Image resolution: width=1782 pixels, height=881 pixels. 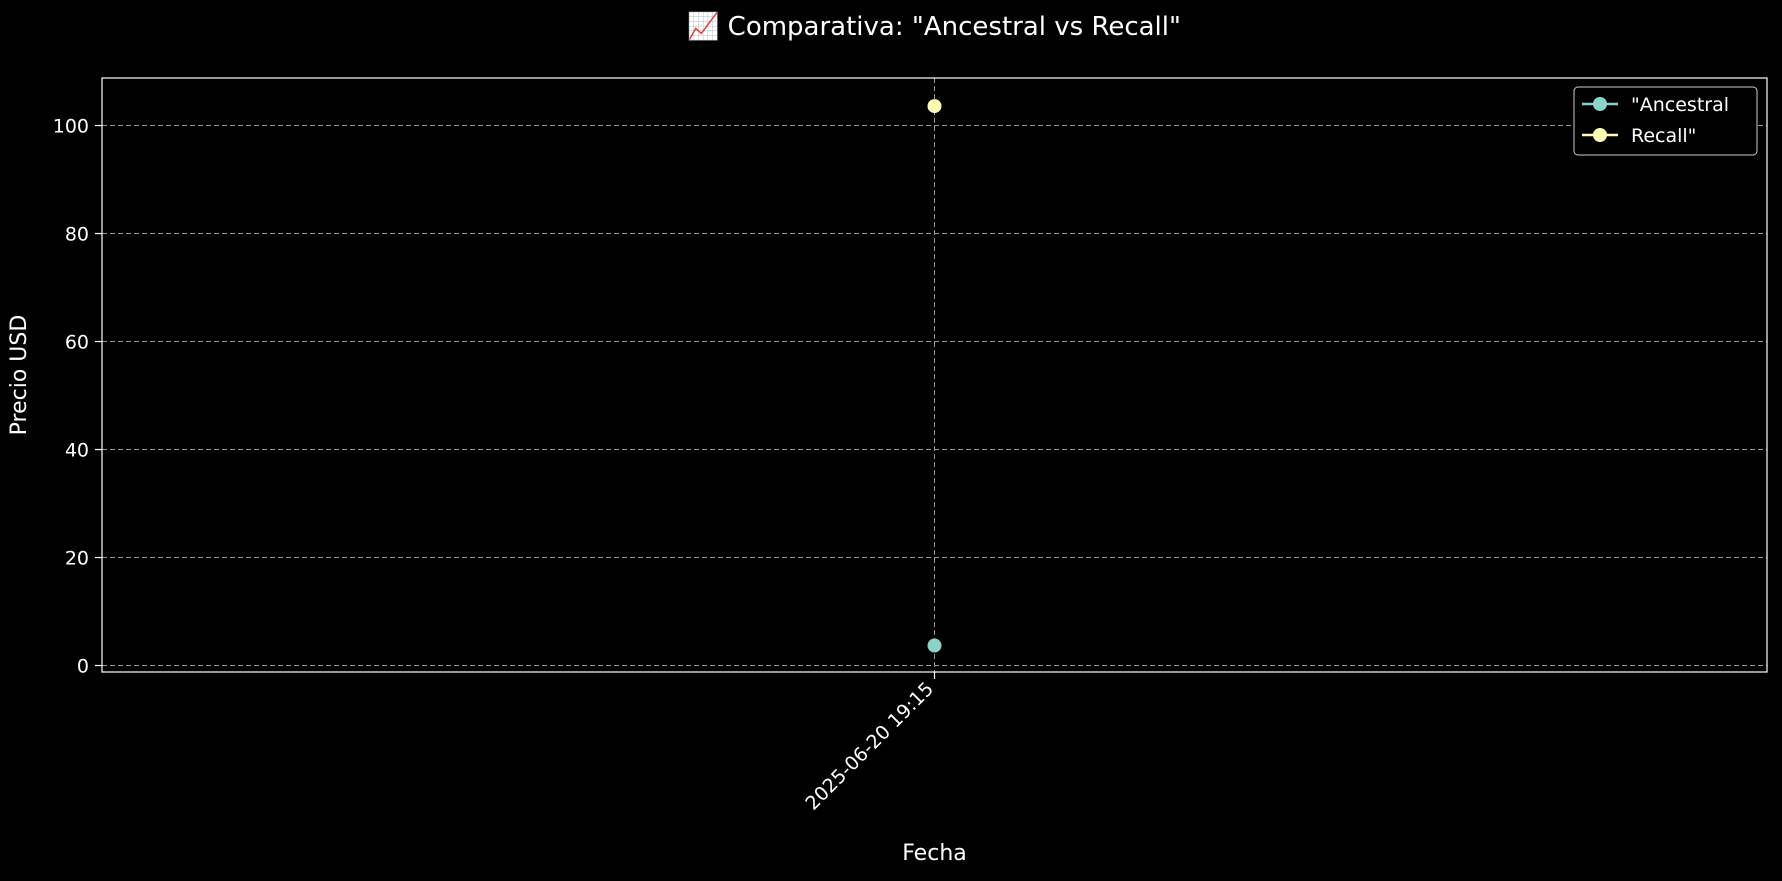 What do you see at coordinates (83, 667) in the screenshot?
I see `y-tick-label: 0` at bounding box center [83, 667].